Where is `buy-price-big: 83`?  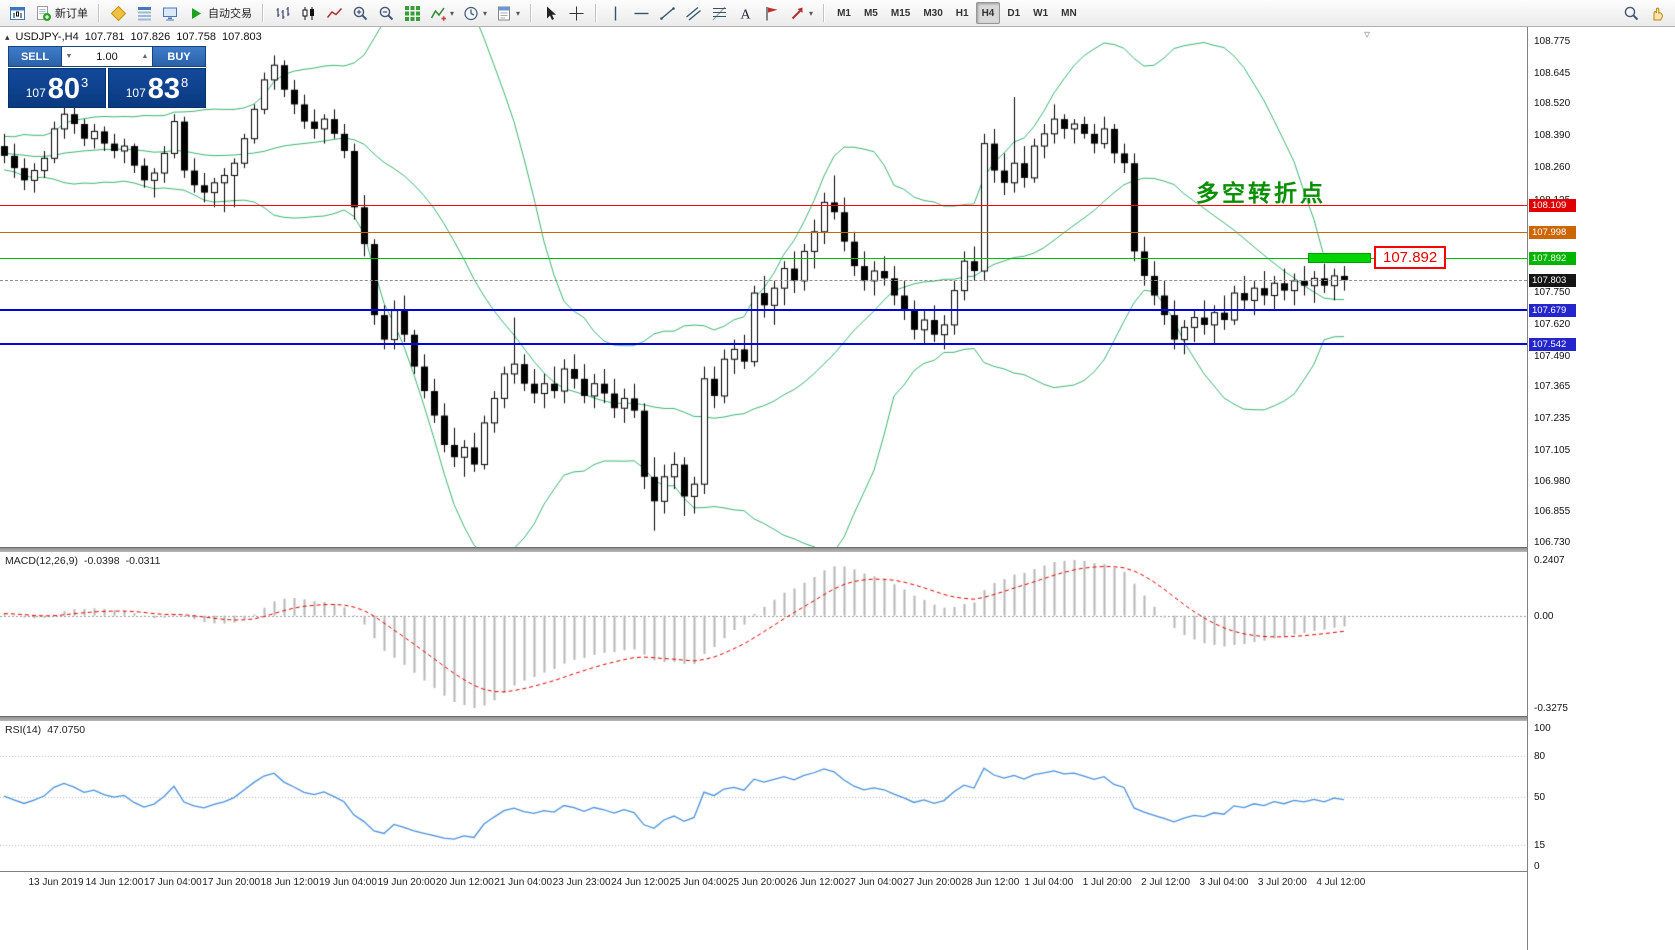
buy-price-big: 83 is located at coordinates (164, 89).